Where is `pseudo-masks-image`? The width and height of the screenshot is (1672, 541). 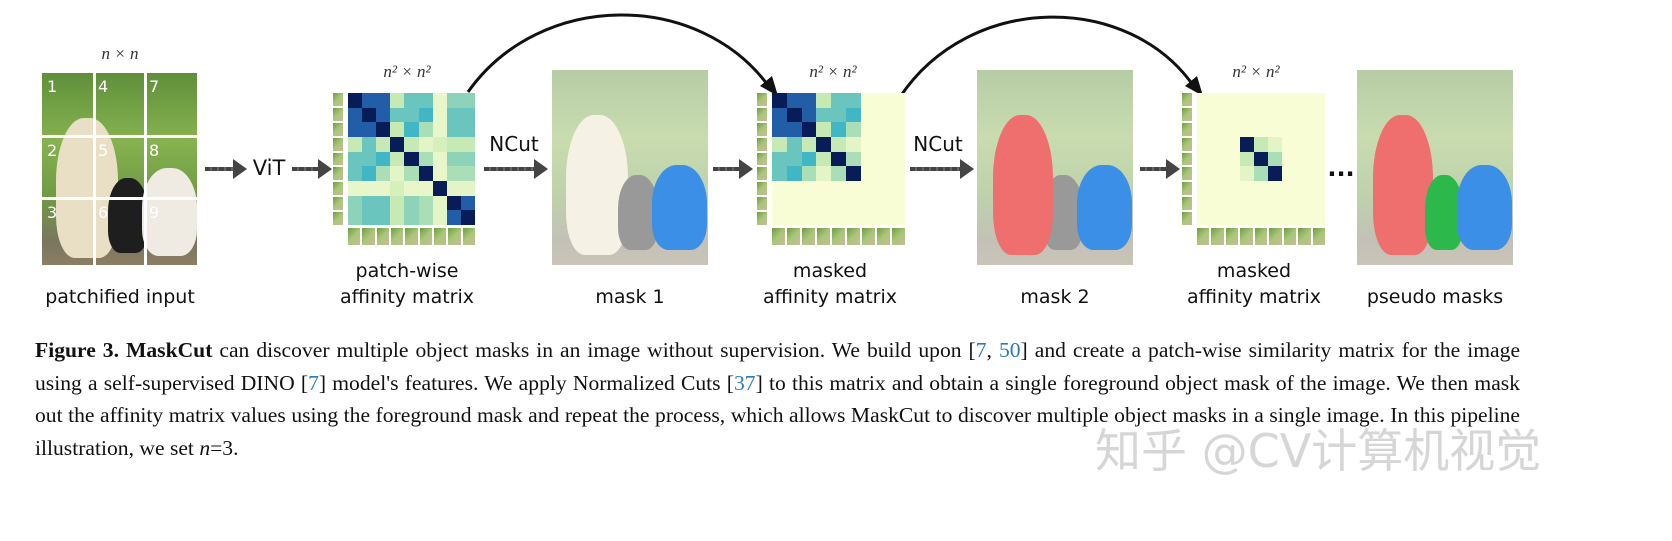 pseudo-masks-image is located at coordinates (1435, 167).